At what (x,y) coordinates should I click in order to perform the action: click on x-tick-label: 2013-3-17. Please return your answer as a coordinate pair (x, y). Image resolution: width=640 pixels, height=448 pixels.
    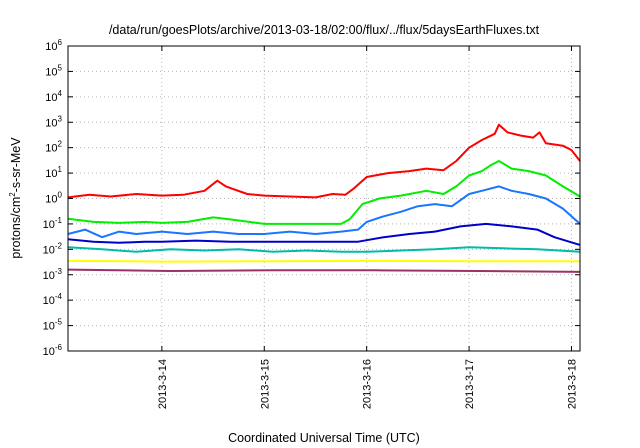
    Looking at the image, I should click on (470, 384).